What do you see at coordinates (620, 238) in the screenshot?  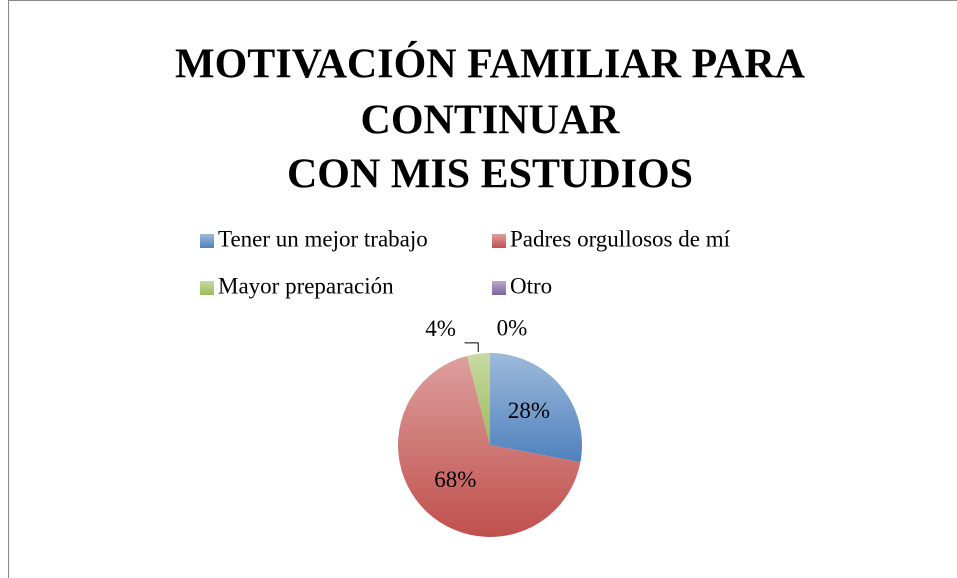 I see `legend-label: Padres orgullosos de mí` at bounding box center [620, 238].